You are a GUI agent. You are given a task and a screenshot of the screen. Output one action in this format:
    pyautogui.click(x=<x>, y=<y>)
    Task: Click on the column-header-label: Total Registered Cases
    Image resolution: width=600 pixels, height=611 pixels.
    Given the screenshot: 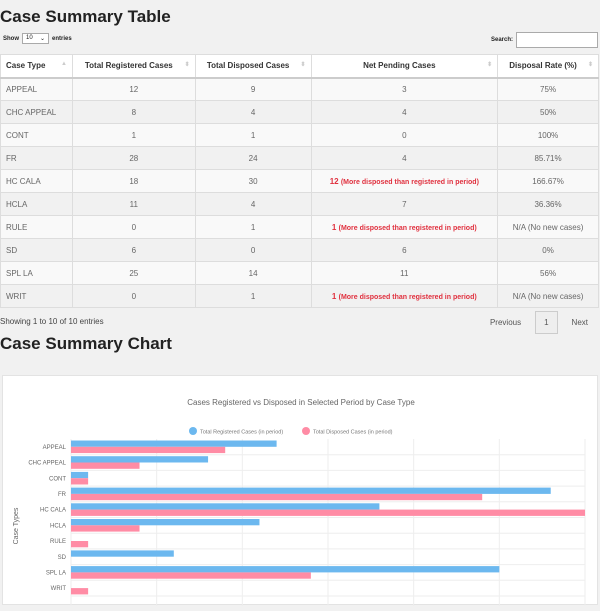 What is the action you would take?
    pyautogui.click(x=128, y=66)
    